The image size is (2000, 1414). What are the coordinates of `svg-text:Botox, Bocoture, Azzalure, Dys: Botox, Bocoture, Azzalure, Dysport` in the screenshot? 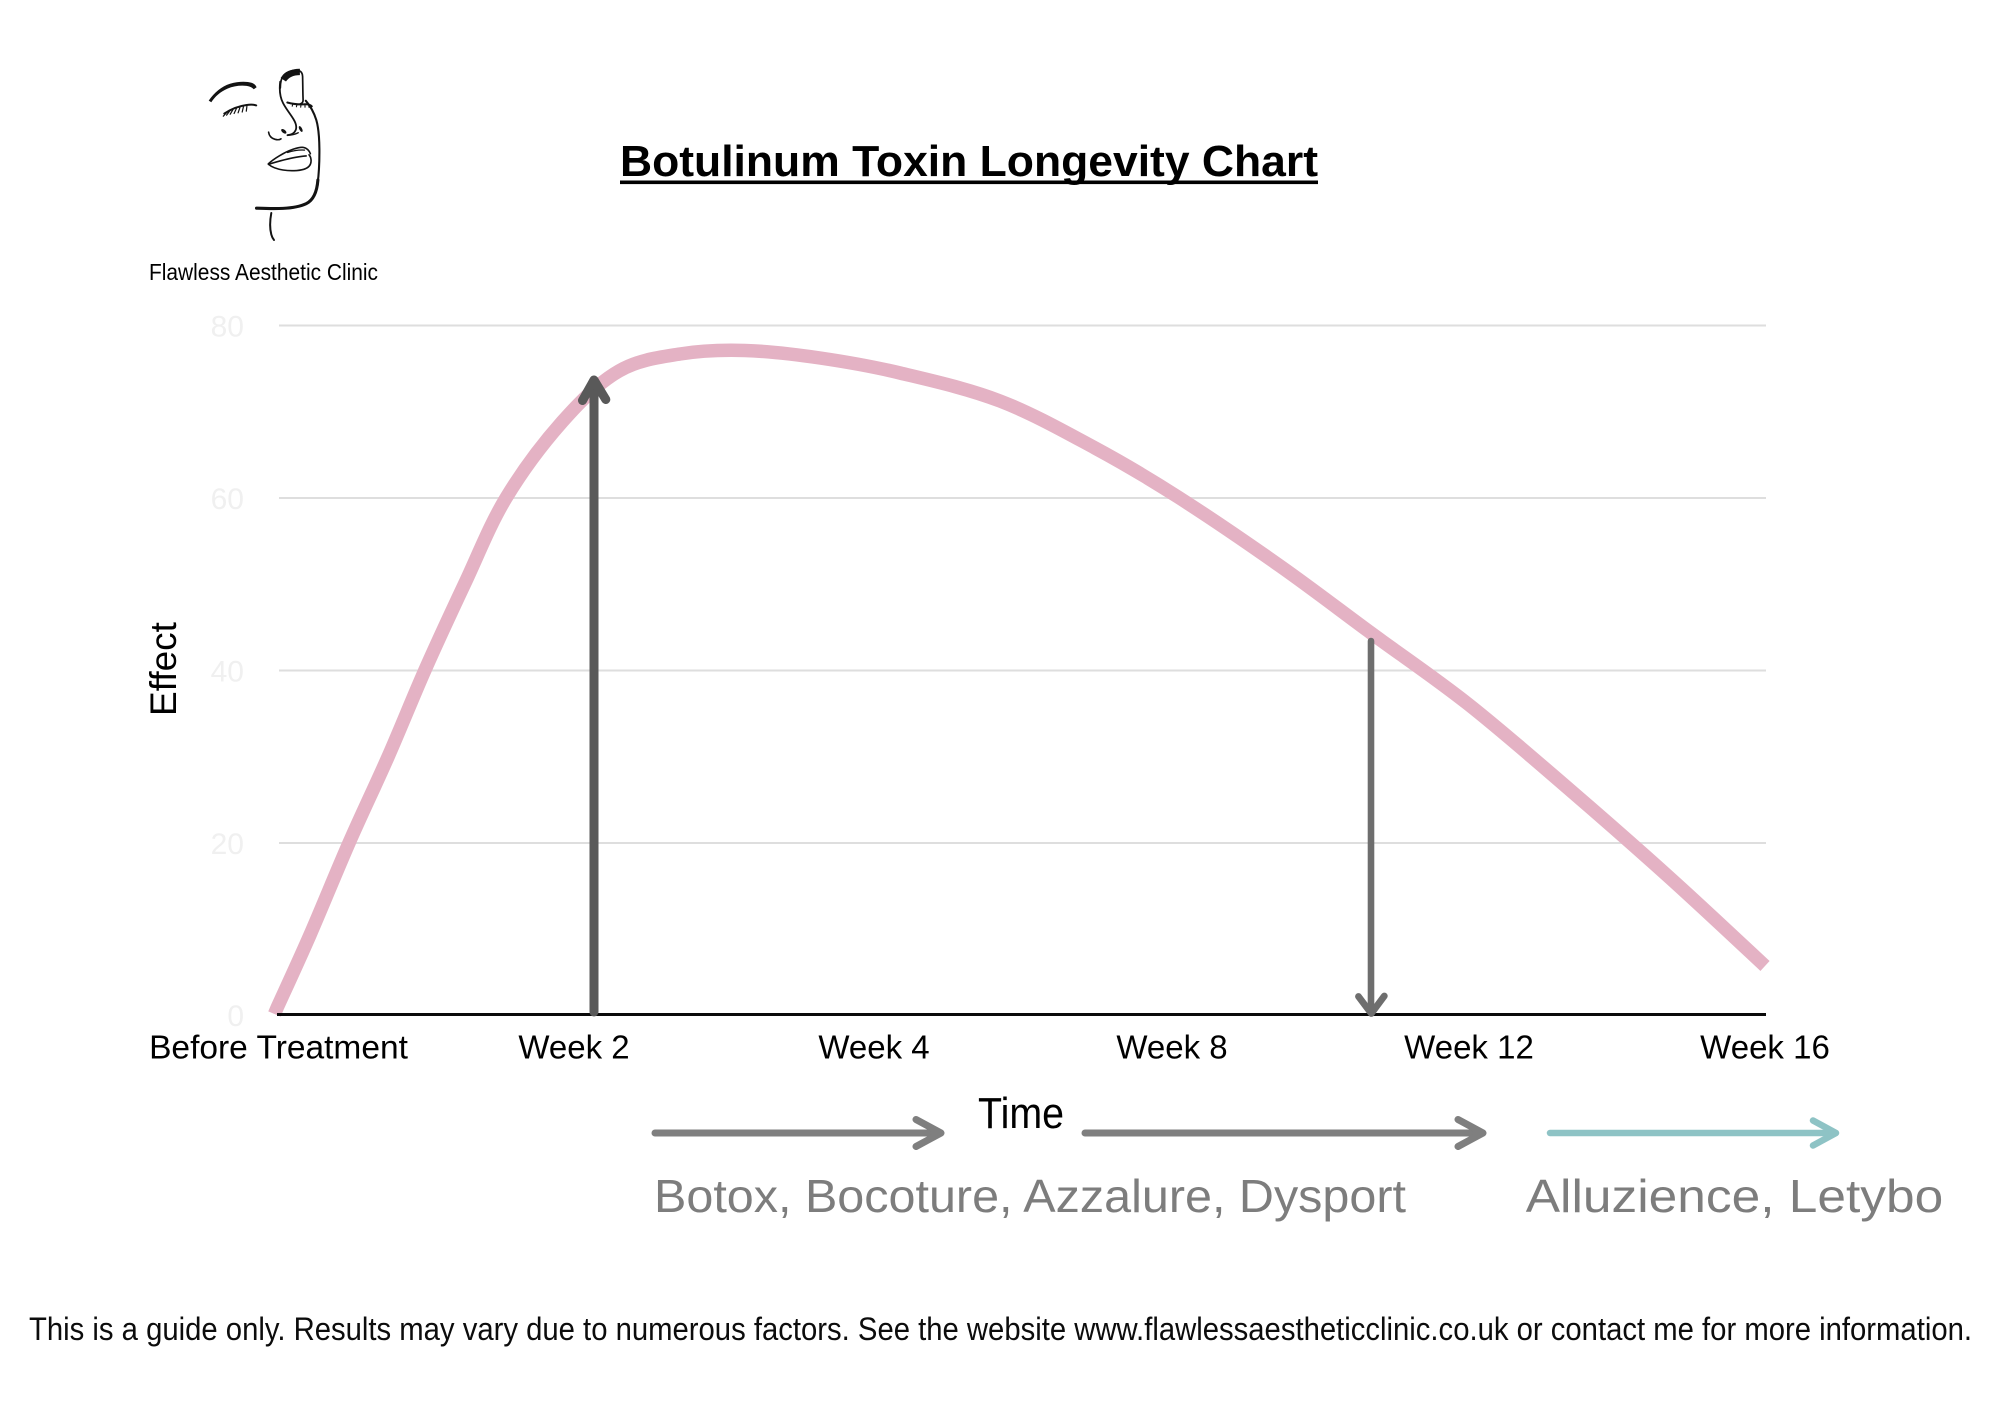 It's located at (1030, 1196).